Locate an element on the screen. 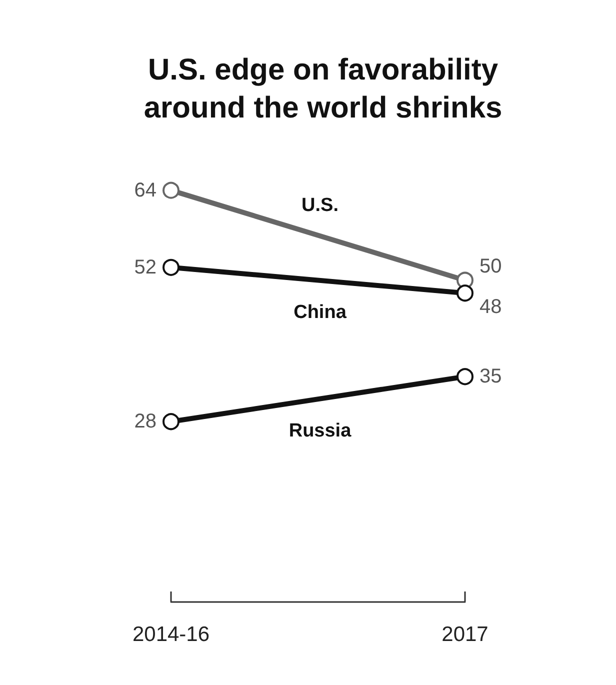 The width and height of the screenshot is (616, 685). data-label: 50 is located at coordinates (491, 266).